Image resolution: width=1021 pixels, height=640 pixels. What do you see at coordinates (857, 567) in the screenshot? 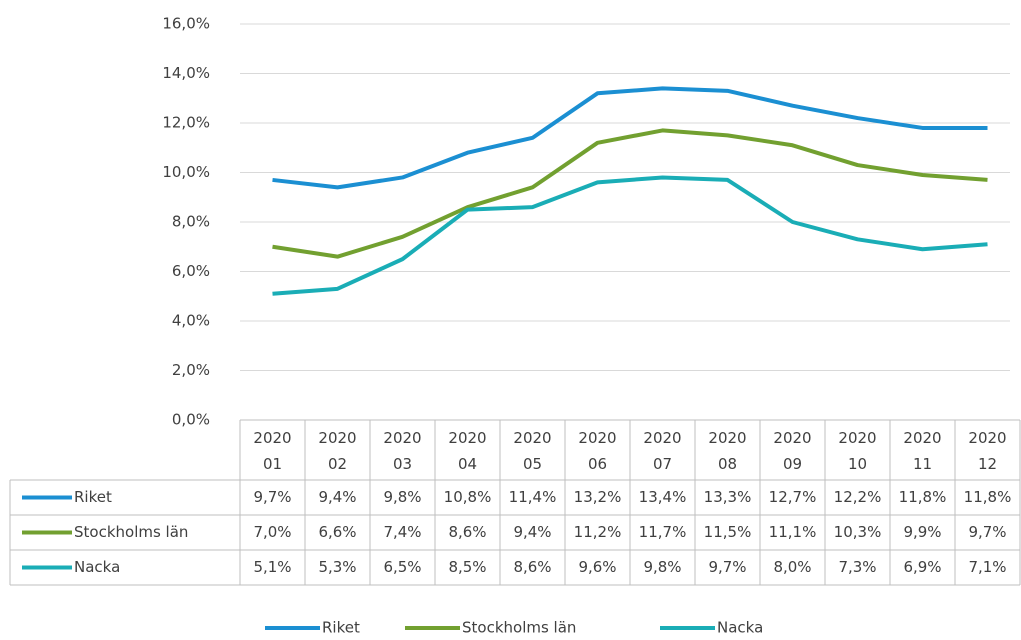
I see `data-label: 7,3%` at bounding box center [857, 567].